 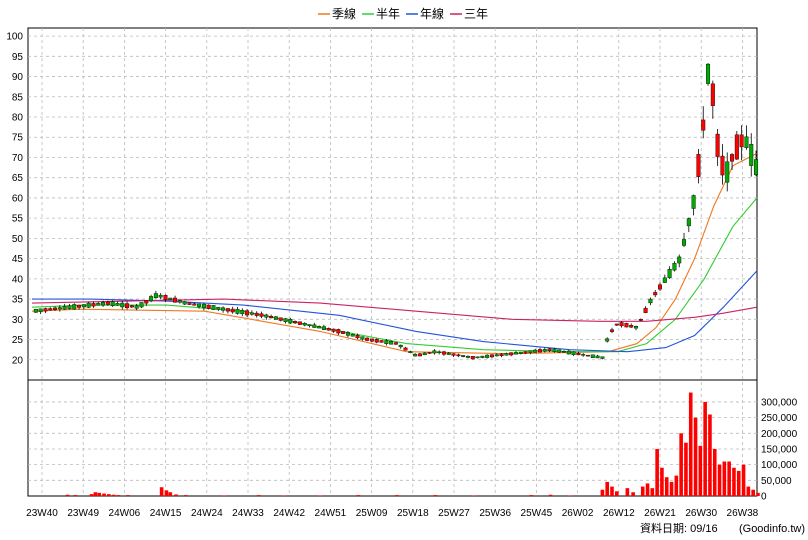 I want to click on legend-label: 三年, so click(x=476, y=14).